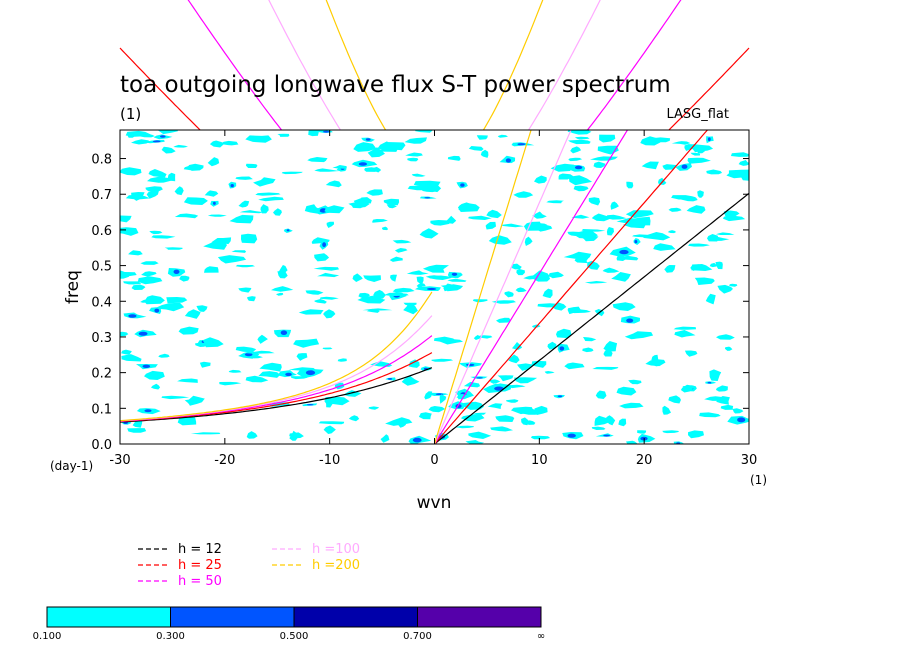  Describe the element at coordinates (200, 565) in the screenshot. I see `legend-label: h = 25` at that location.